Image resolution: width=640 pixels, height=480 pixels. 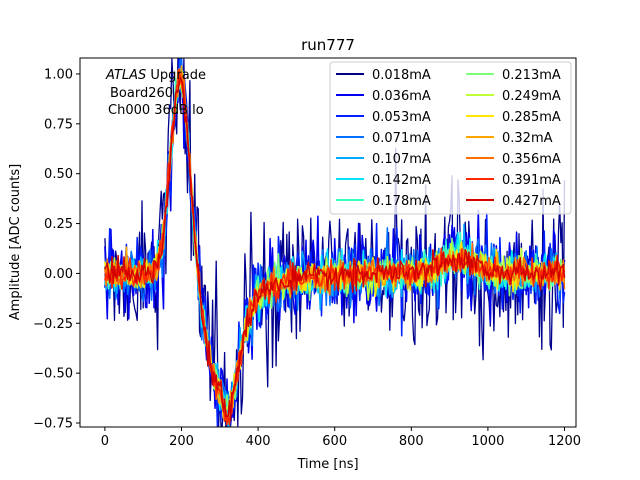 I want to click on legend-label: 0.018mA, so click(x=401, y=75).